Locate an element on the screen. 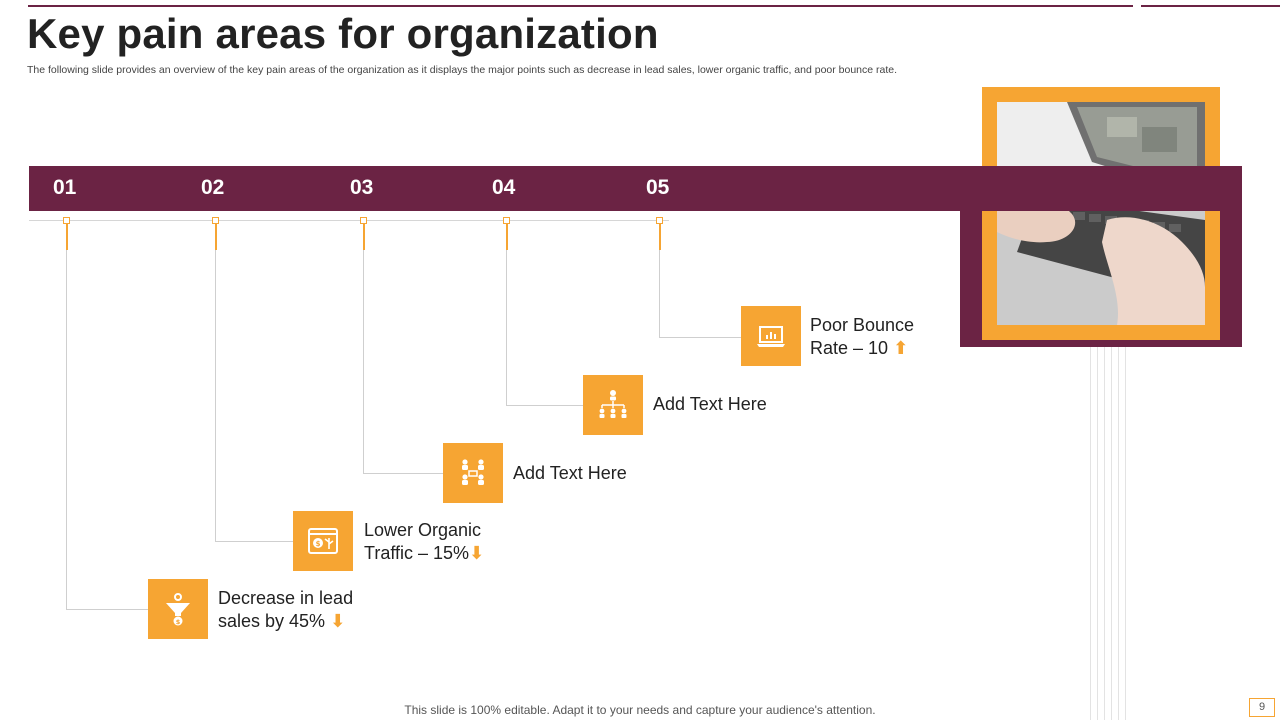  step-number-02: 02 is located at coordinates (213, 187).